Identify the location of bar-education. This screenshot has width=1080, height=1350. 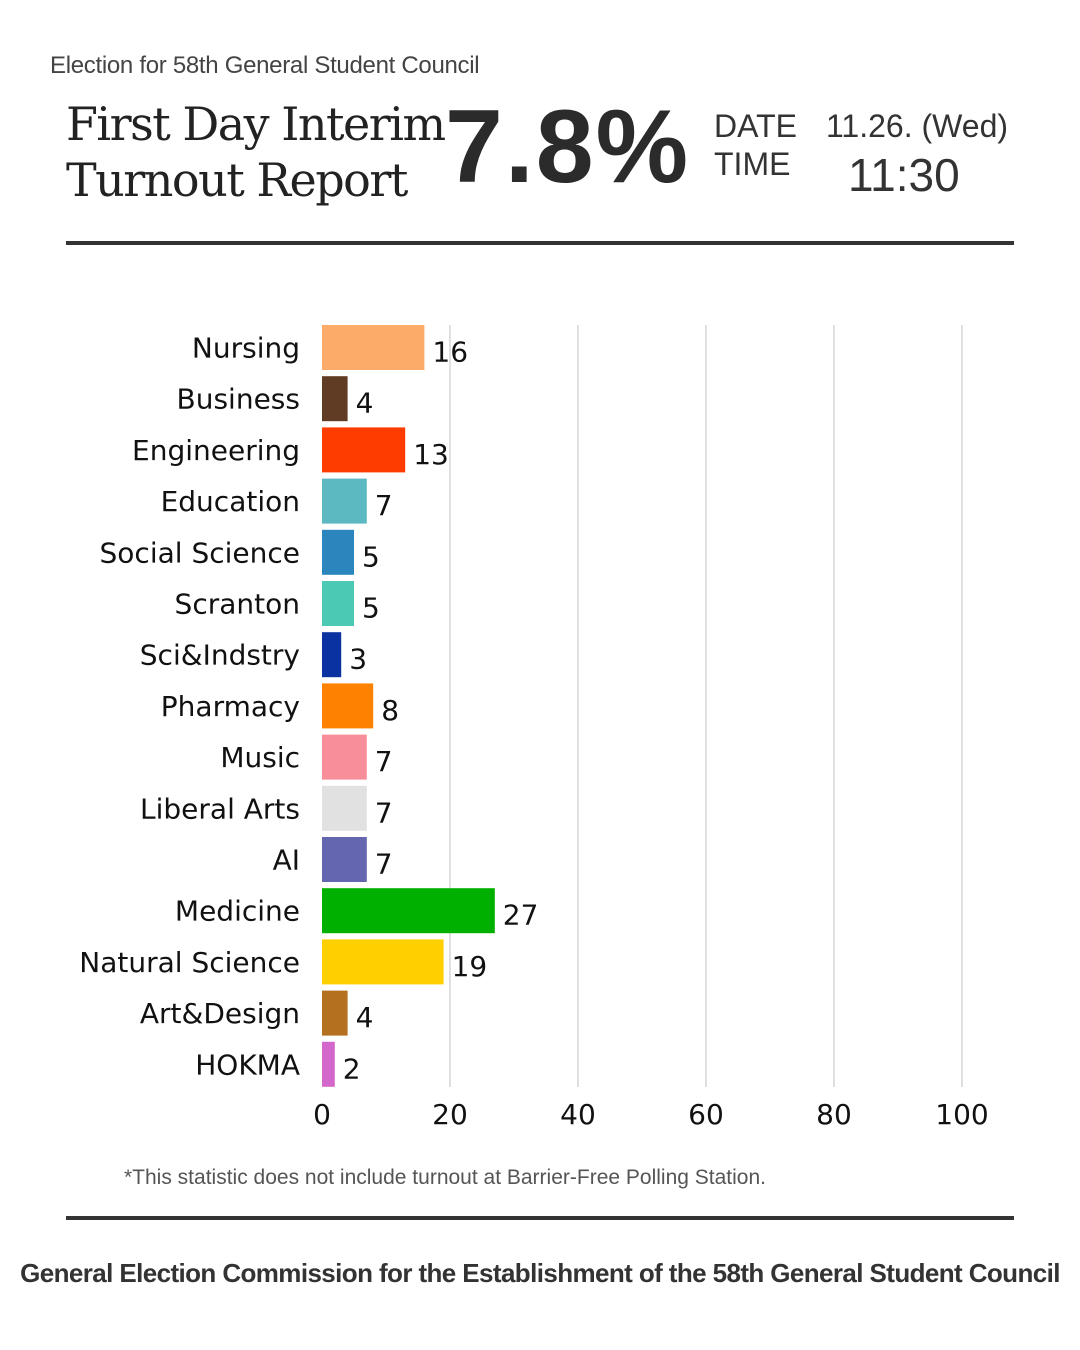
(344, 501).